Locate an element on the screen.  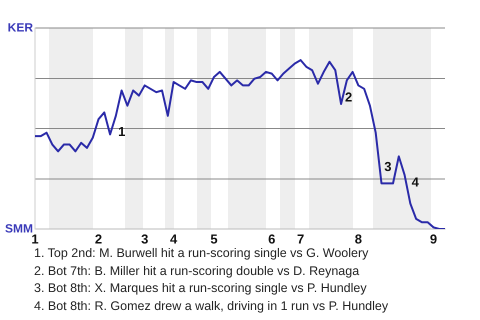
text: SMM is located at coordinates (19, 228).